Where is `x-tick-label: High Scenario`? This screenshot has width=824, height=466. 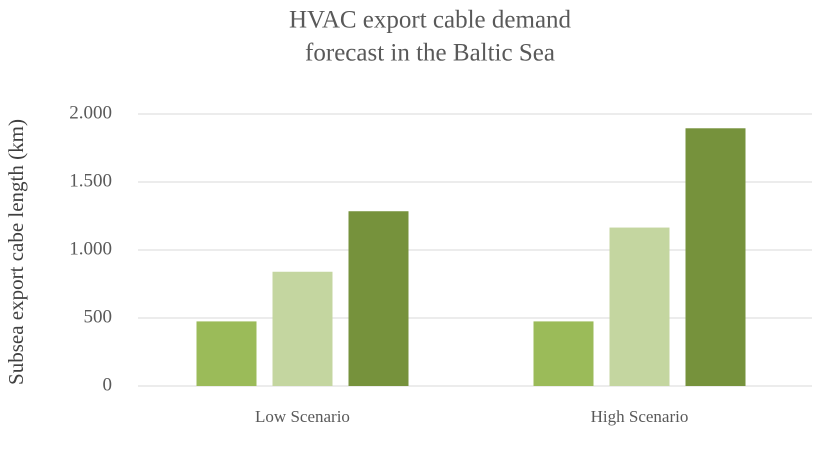 x-tick-label: High Scenario is located at coordinates (640, 416).